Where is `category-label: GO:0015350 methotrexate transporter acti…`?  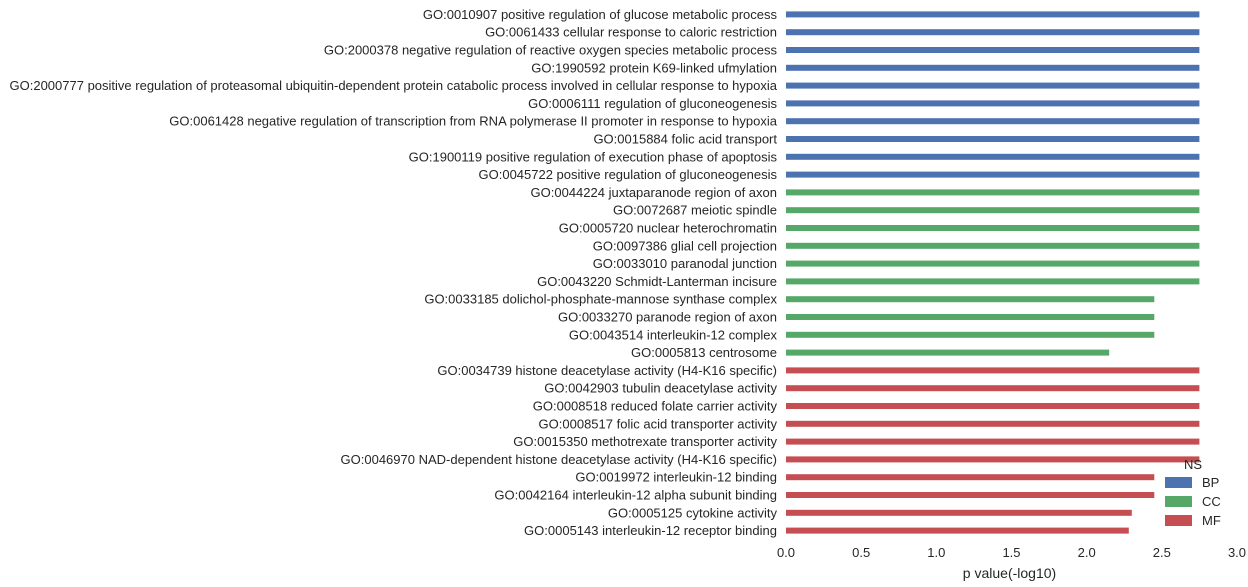
category-label: GO:0015350 methotrexate transporter acti… is located at coordinates (645, 441).